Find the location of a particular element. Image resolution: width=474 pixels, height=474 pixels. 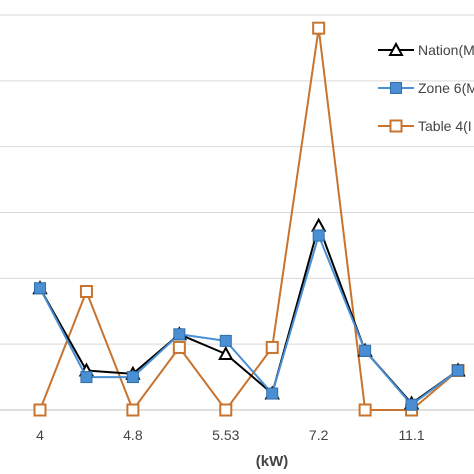

legend-item: Table 4(I is located at coordinates (425, 126).